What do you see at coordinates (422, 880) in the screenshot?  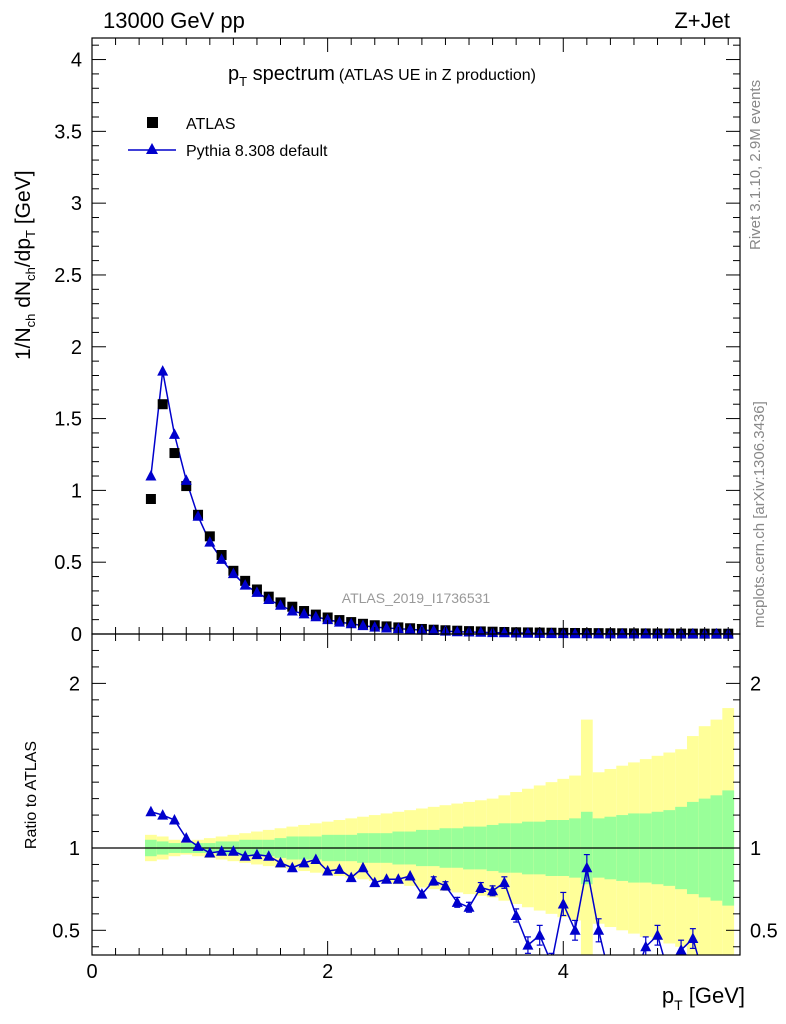 I see `ratio-mc-series` at bounding box center [422, 880].